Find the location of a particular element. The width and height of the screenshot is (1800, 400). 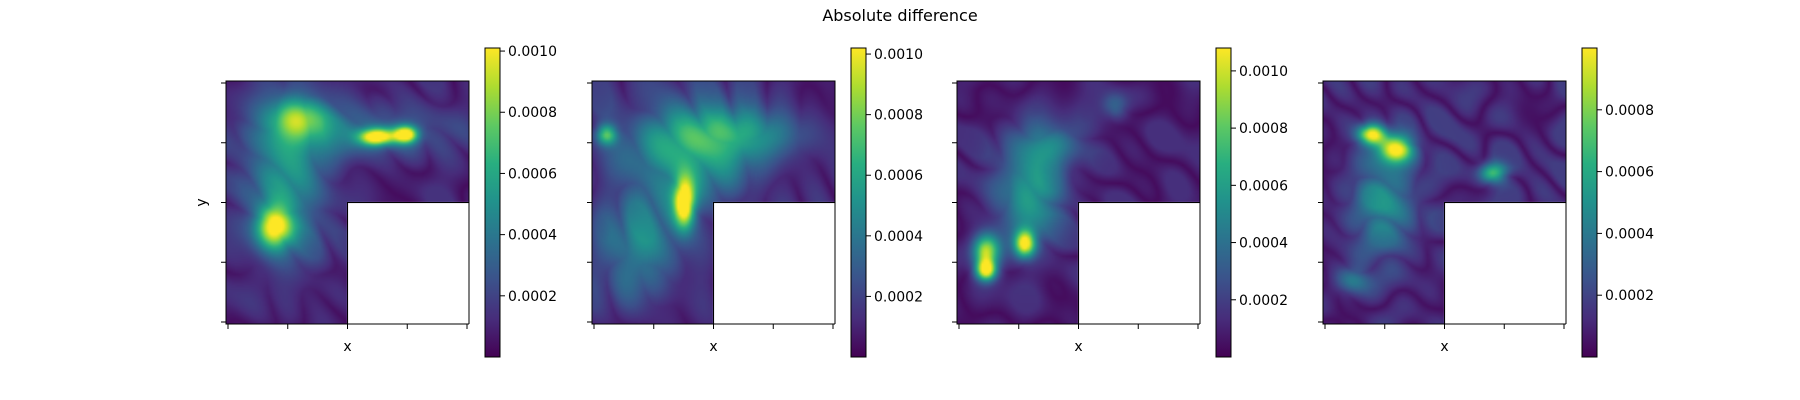

colorbar-tick-label-3-1: 0.0002 is located at coordinates (1263, 301).